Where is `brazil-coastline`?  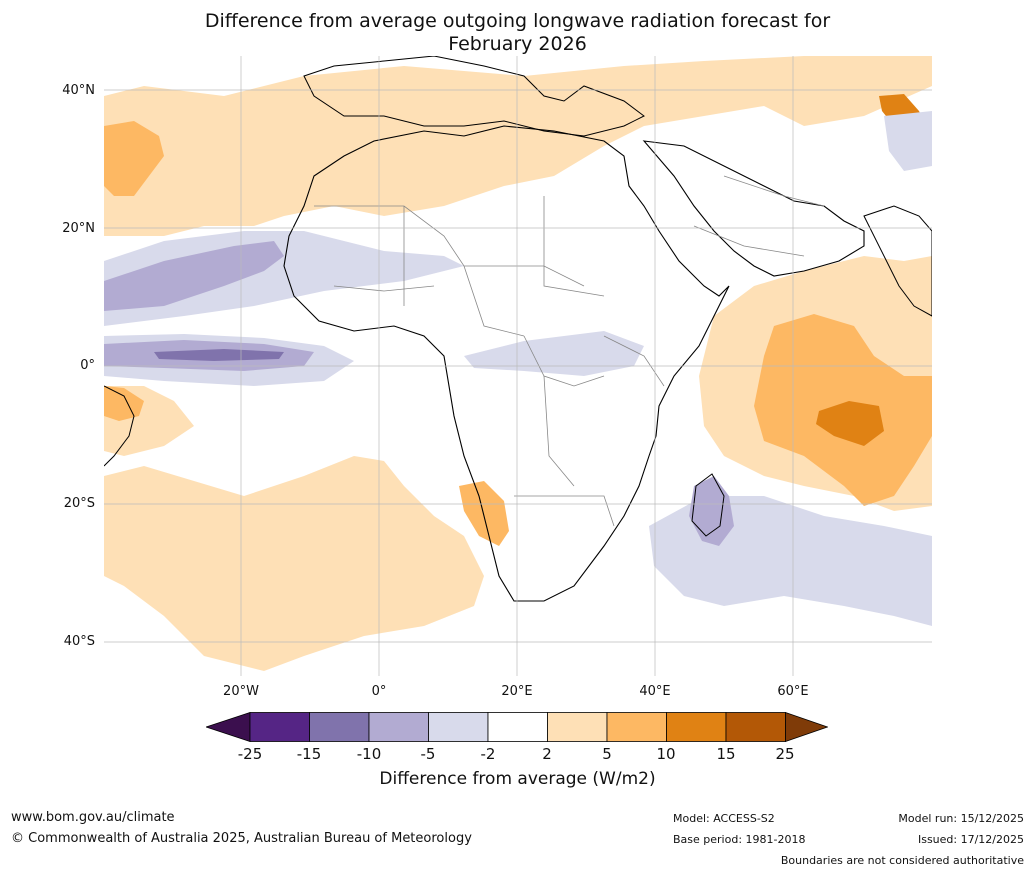
brazil-coastline is located at coordinates (119, 426).